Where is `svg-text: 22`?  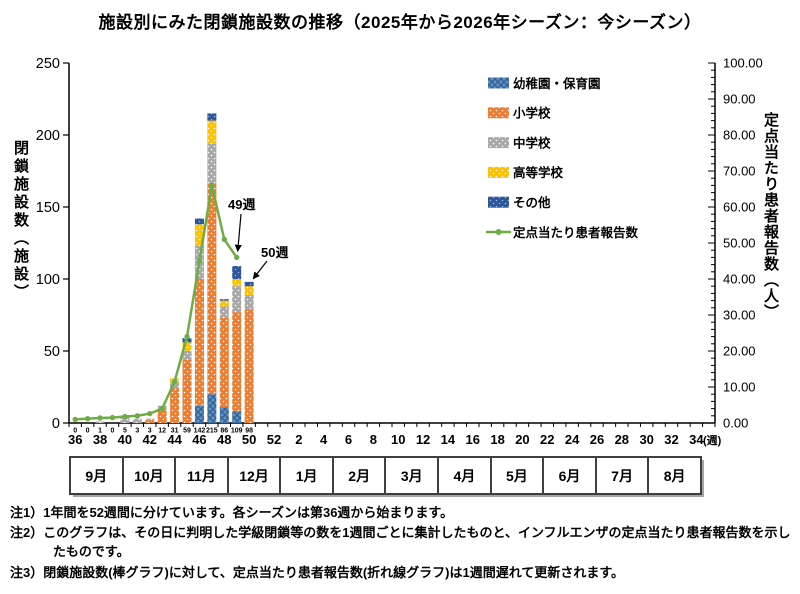 svg-text: 22 is located at coordinates (547, 439).